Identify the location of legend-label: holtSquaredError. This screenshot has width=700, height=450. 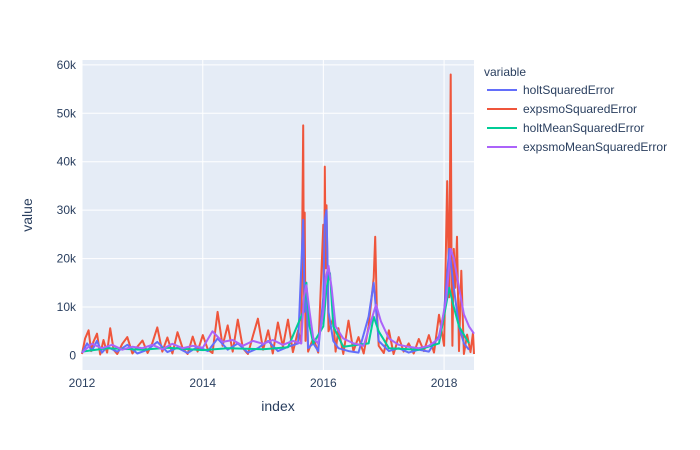
(568, 90).